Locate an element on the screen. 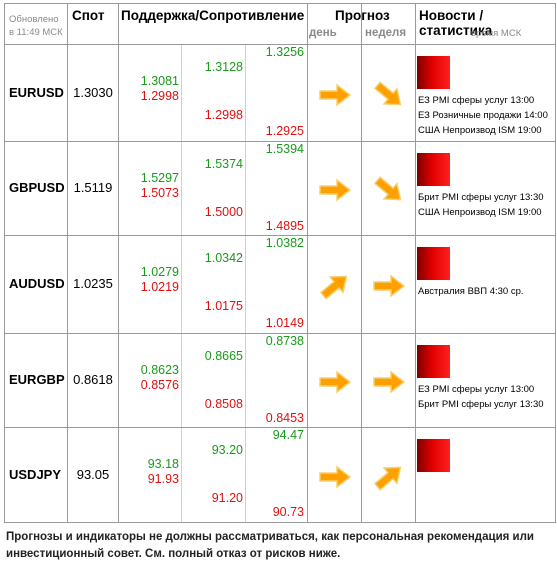 Image resolution: width=557 pixels, height=568 pixels. resistance-level-2: 0.8508 is located at coordinates (223, 404).